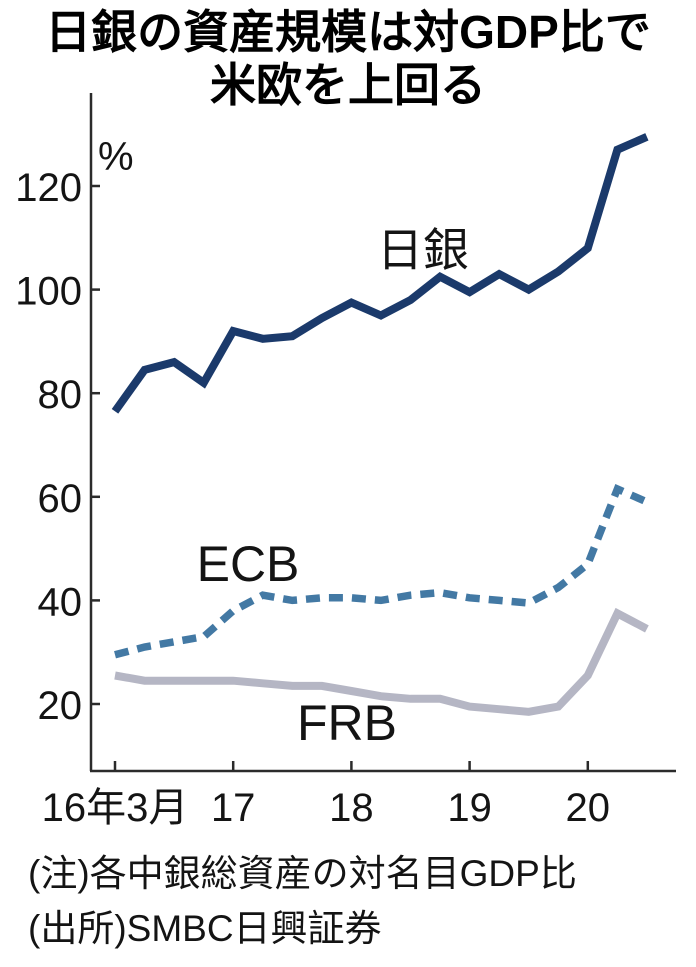  What do you see at coordinates (348, 85) in the screenshot?
I see `chart-title-line2: 米欧を上回る` at bounding box center [348, 85].